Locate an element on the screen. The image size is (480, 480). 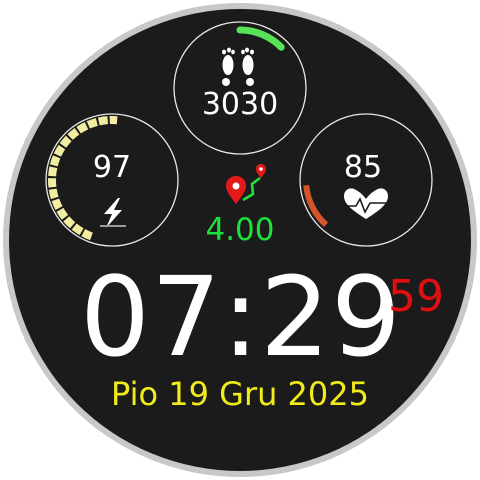
heart-rate-complication is located at coordinates (366, 180).